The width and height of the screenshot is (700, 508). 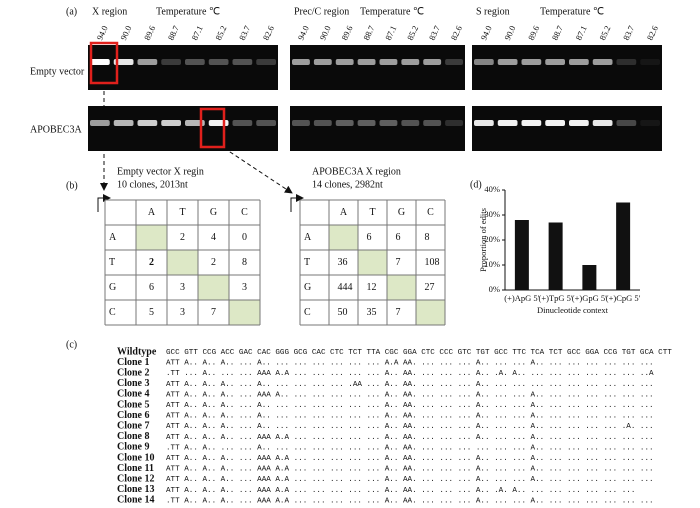 I want to click on gel-region: Prec/C region, so click(x=321, y=11).